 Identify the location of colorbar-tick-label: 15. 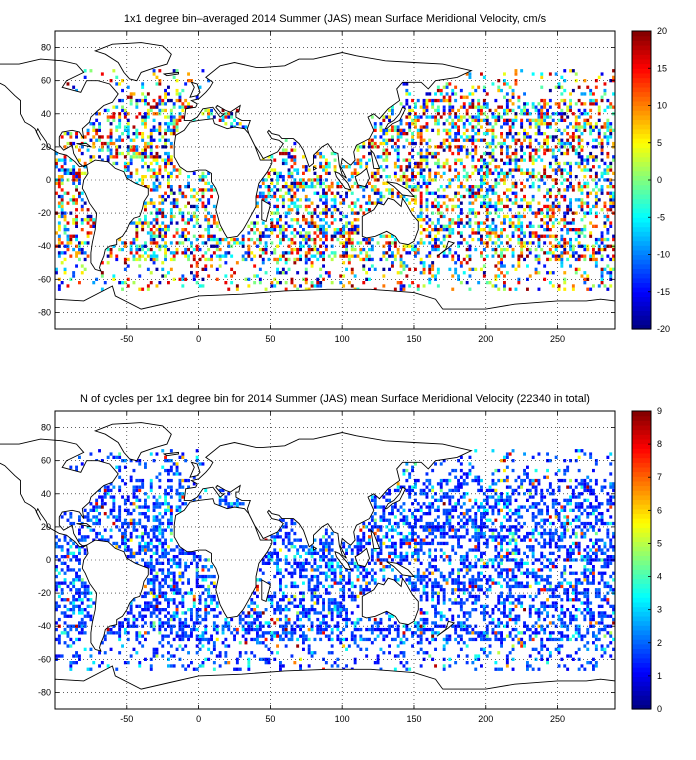
(662, 68).